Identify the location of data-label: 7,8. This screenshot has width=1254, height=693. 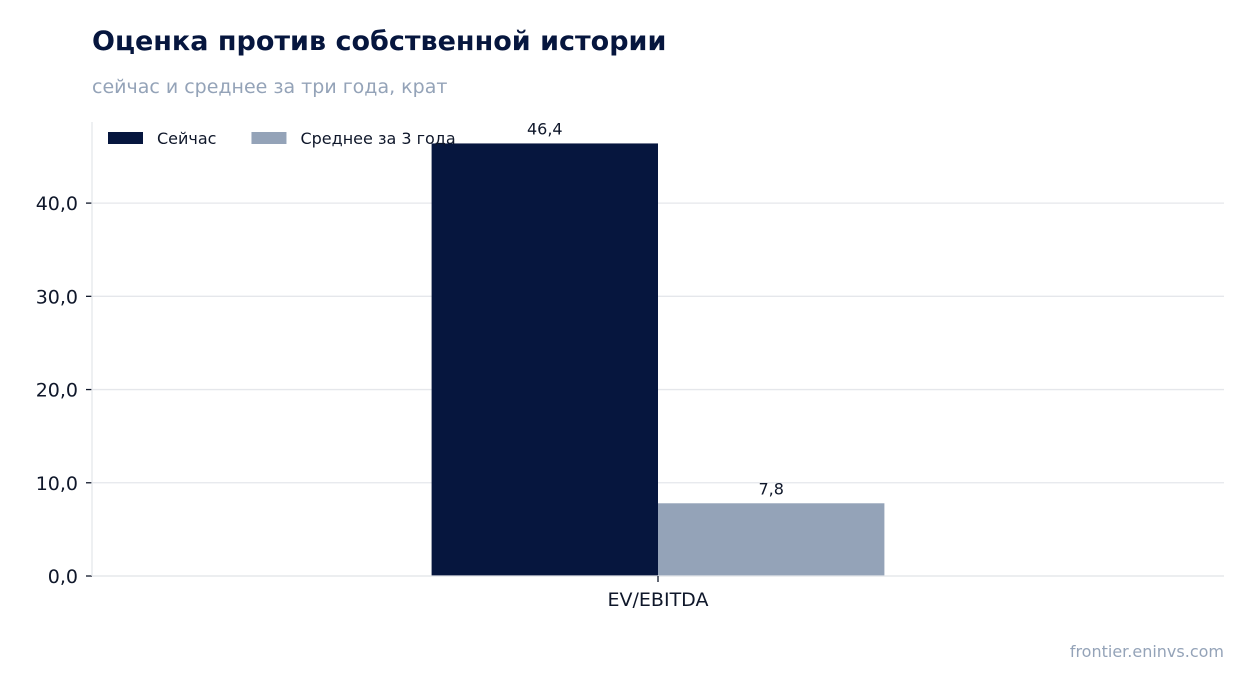
(770, 488).